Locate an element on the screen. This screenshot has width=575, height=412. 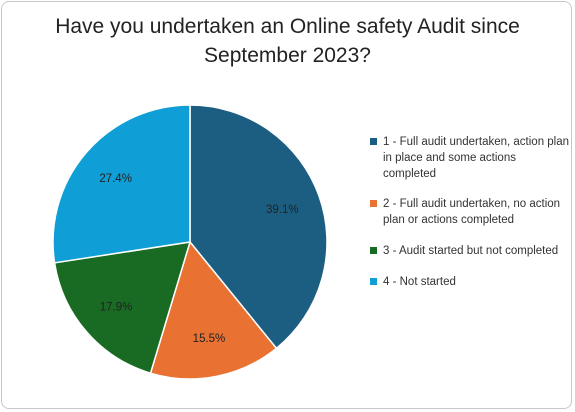
chart-title-line-2: September 2023? is located at coordinates (287, 55).